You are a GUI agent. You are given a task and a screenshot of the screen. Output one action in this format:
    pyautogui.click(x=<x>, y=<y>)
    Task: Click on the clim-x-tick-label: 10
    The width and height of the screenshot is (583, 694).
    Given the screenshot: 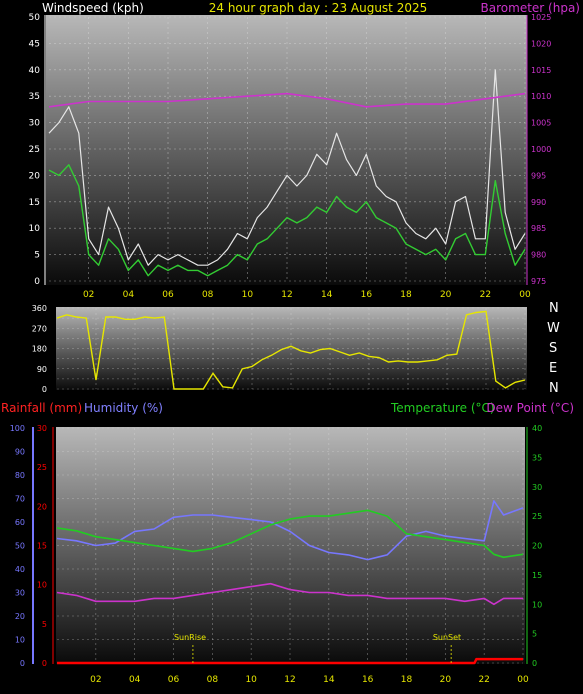 What is the action you would take?
    pyautogui.click(x=251, y=680)
    